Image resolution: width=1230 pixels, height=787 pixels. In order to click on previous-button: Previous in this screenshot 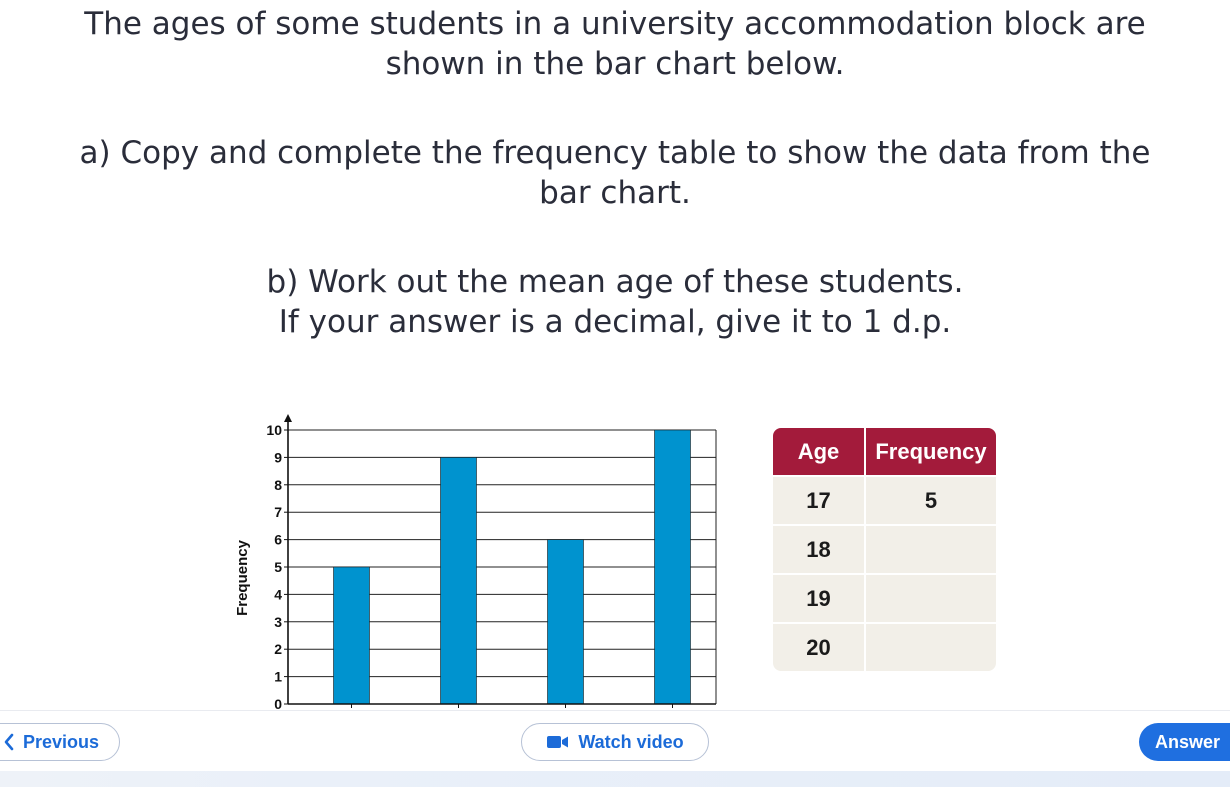, I will do `click(60, 742)`.